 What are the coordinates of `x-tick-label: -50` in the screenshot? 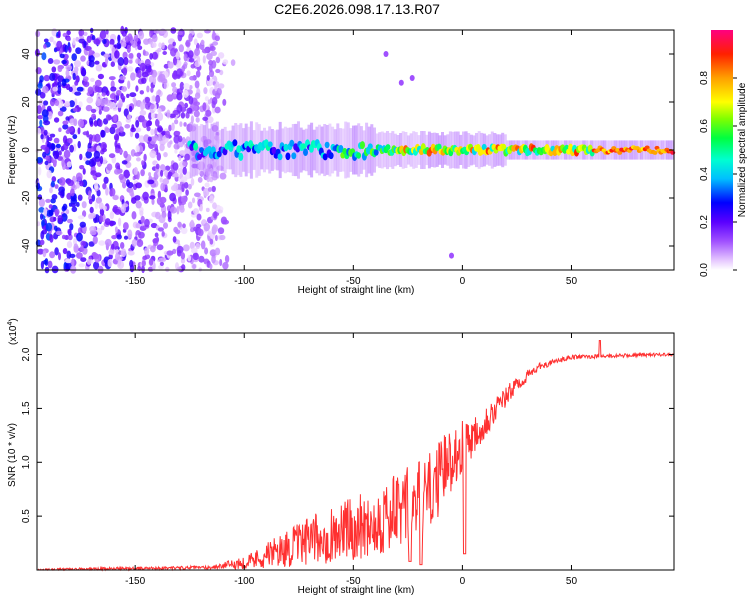 It's located at (353, 281).